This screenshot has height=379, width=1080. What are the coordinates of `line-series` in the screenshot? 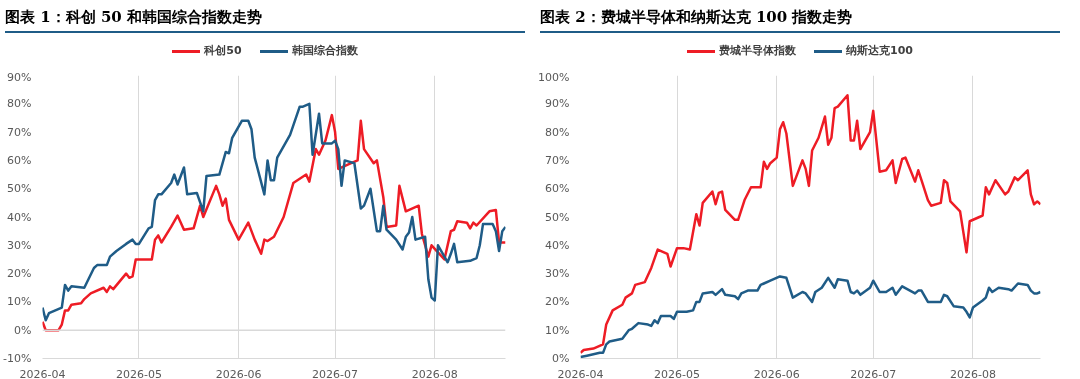 It's located at (810, 317).